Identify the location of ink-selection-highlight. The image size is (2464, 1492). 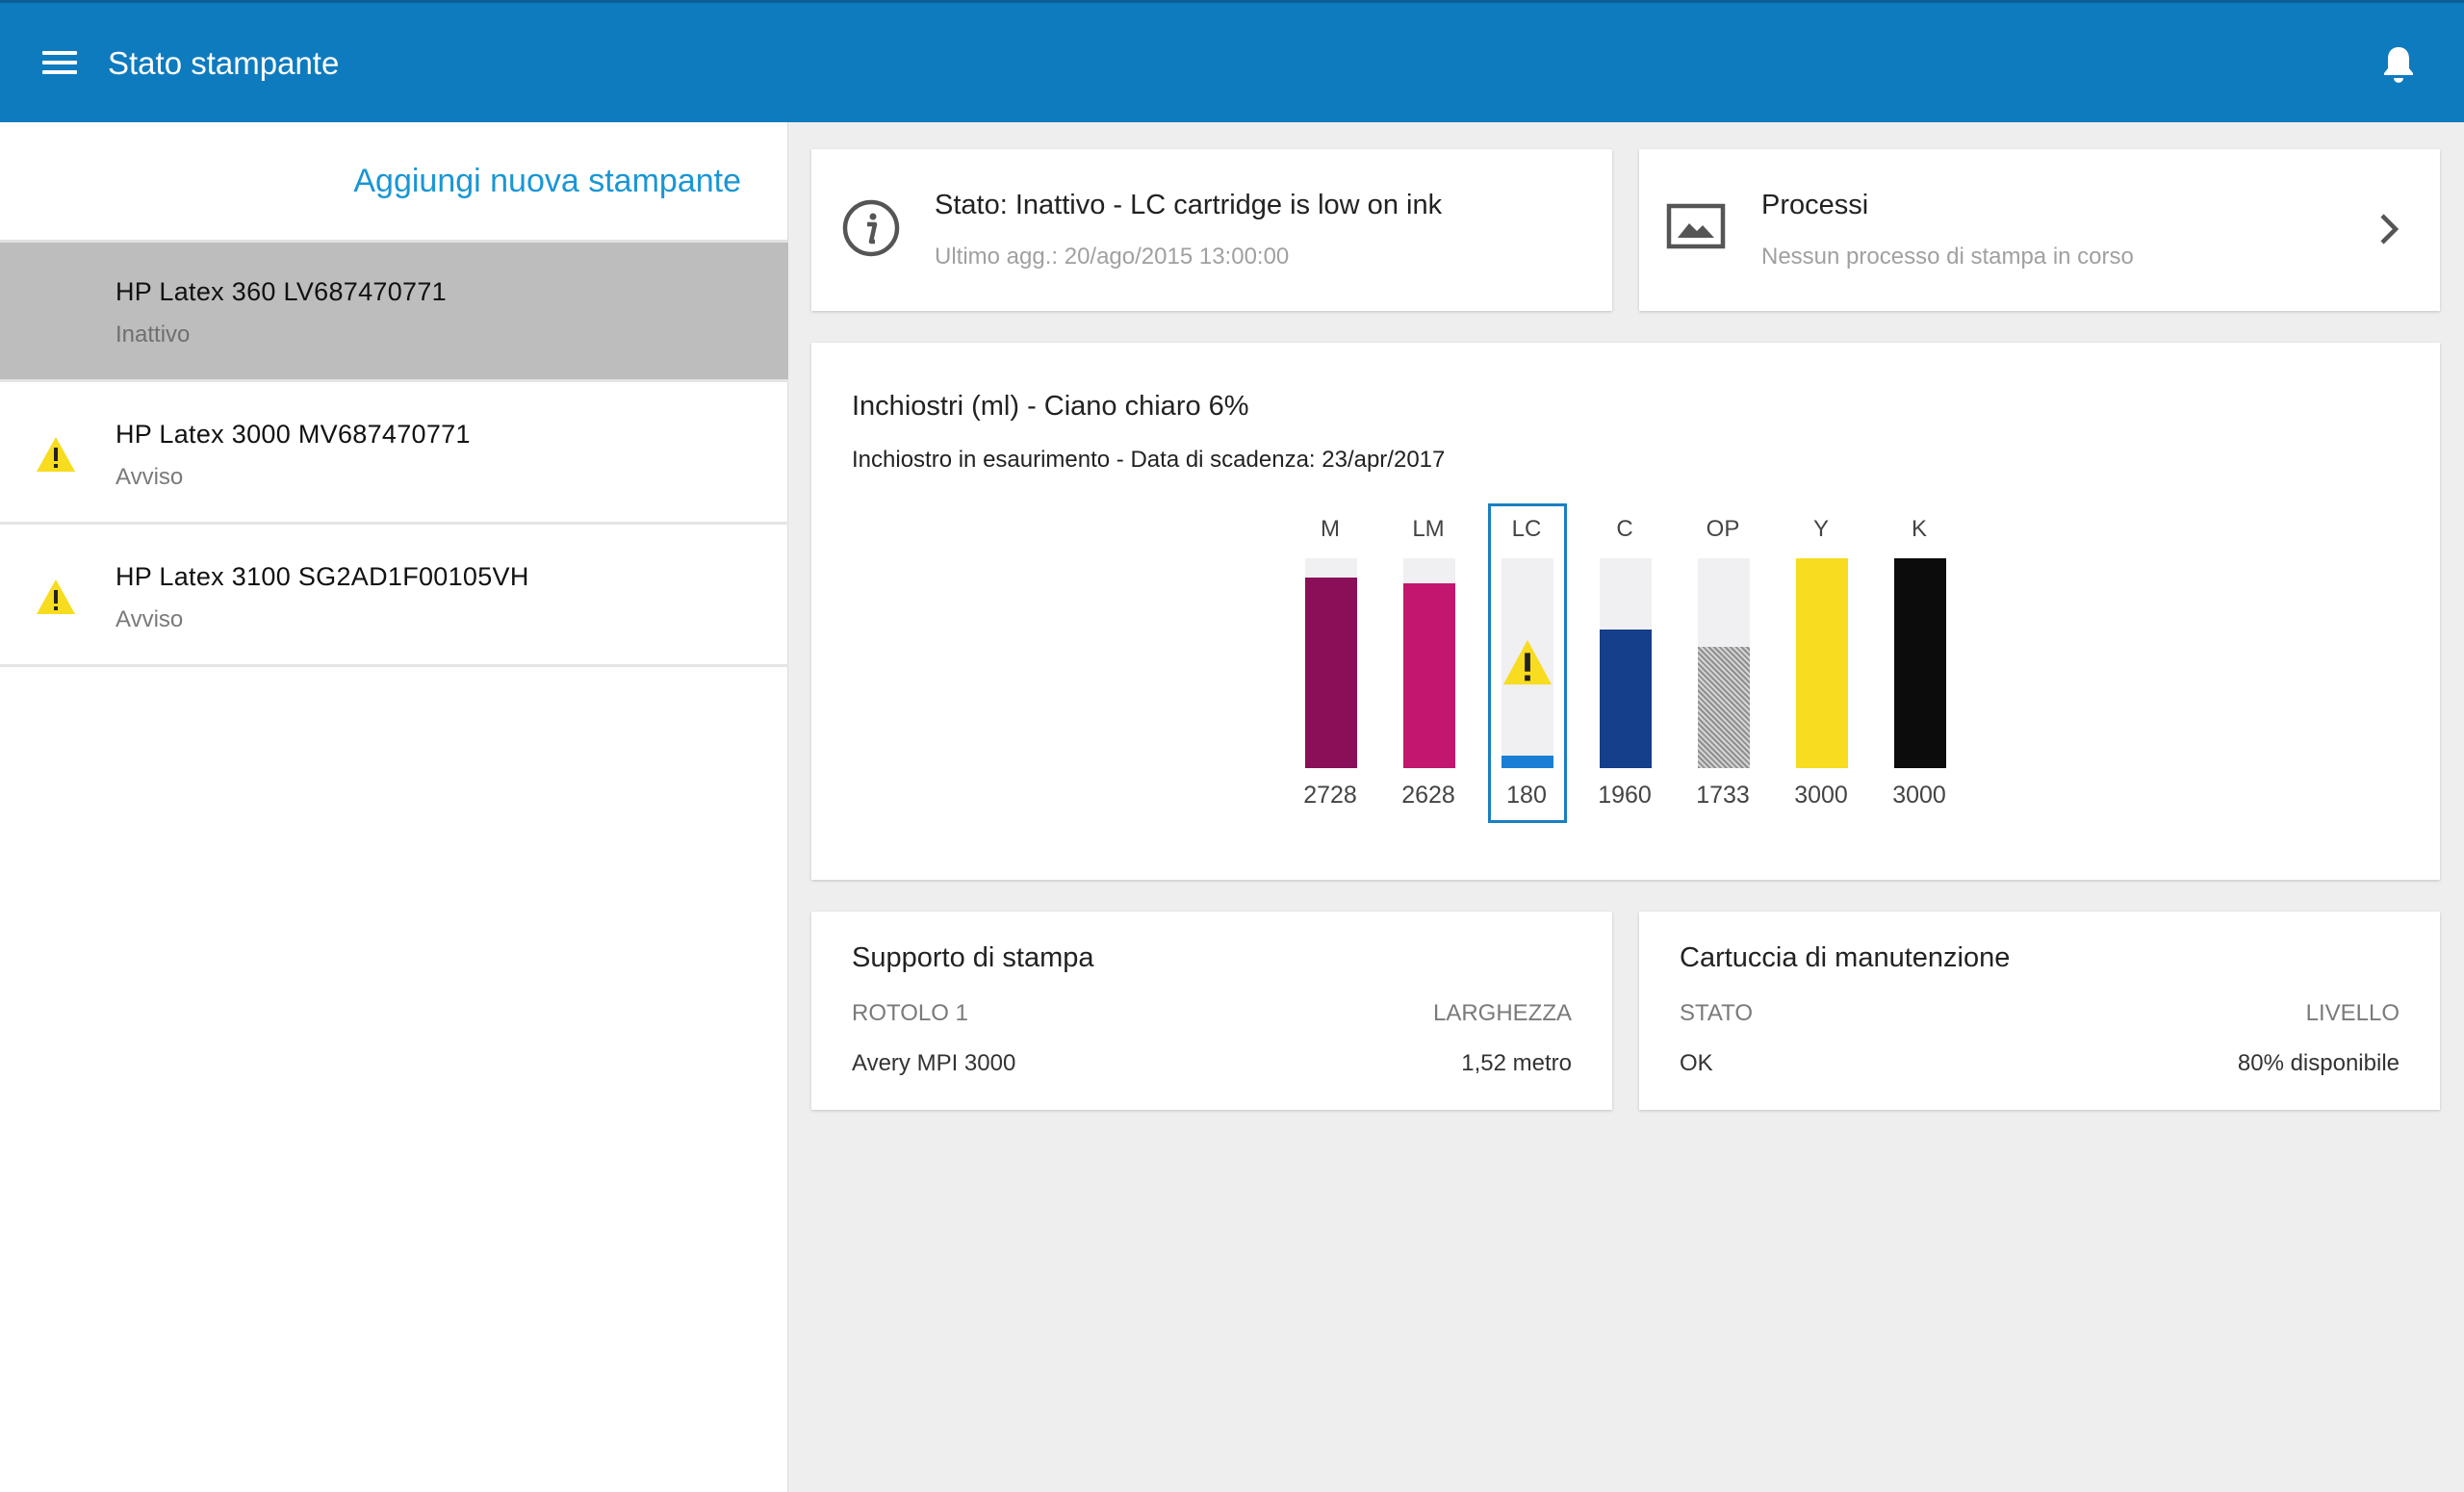
(1527, 663).